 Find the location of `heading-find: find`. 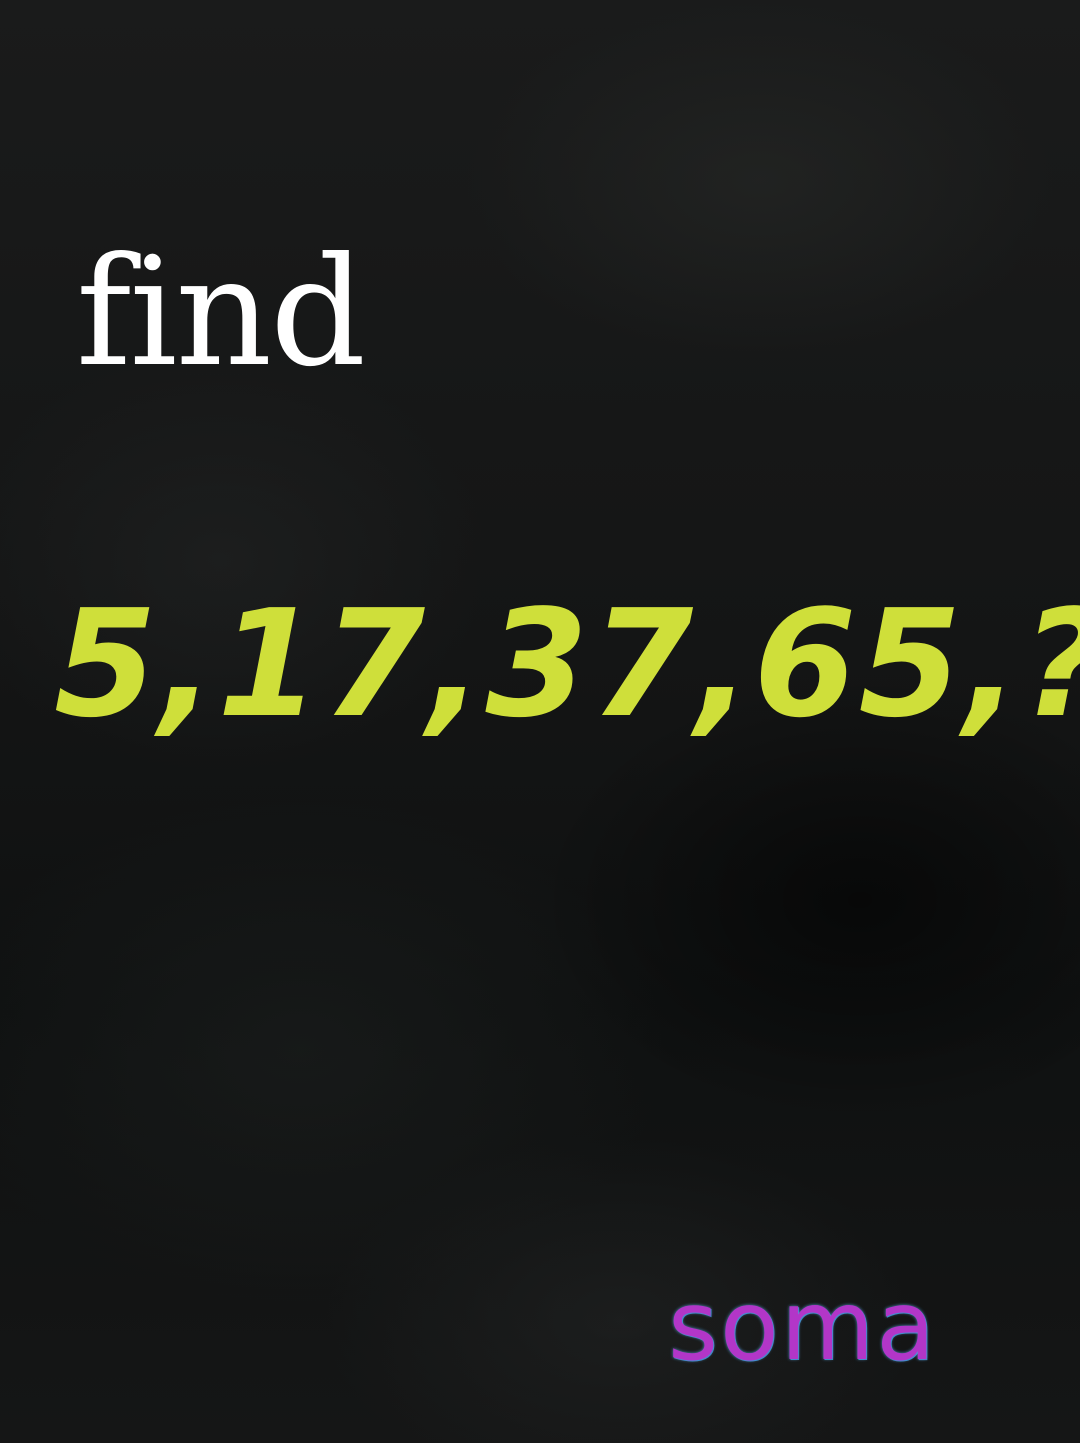

heading-find: find is located at coordinates (221, 313).